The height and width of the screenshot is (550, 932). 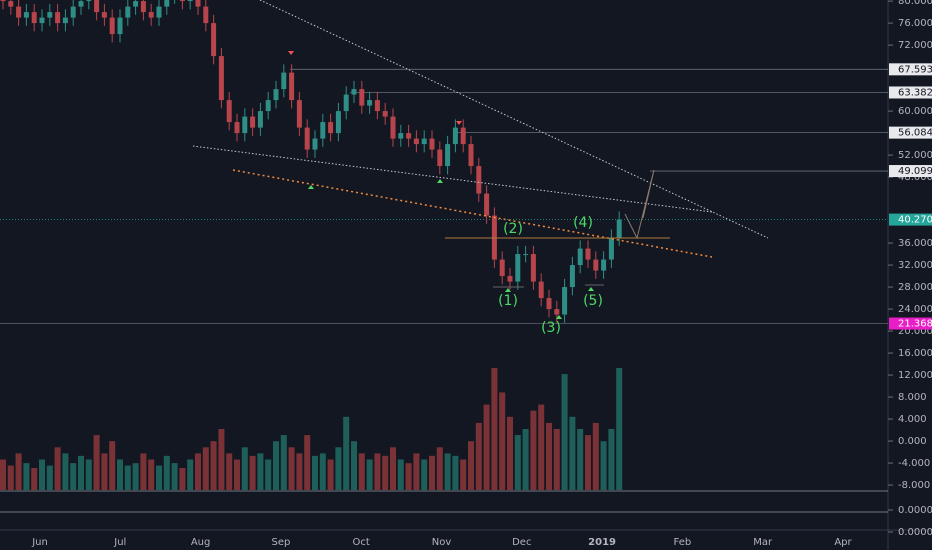 I want to click on wave-label: (3), so click(x=551, y=328).